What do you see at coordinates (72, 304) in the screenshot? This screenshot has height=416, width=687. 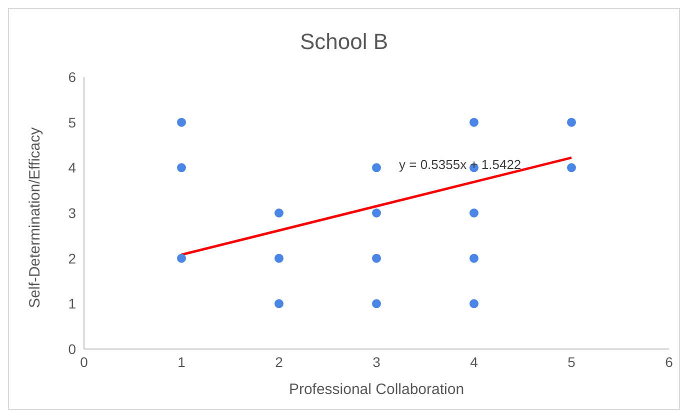 I see `y-tick-label: 1` at bounding box center [72, 304].